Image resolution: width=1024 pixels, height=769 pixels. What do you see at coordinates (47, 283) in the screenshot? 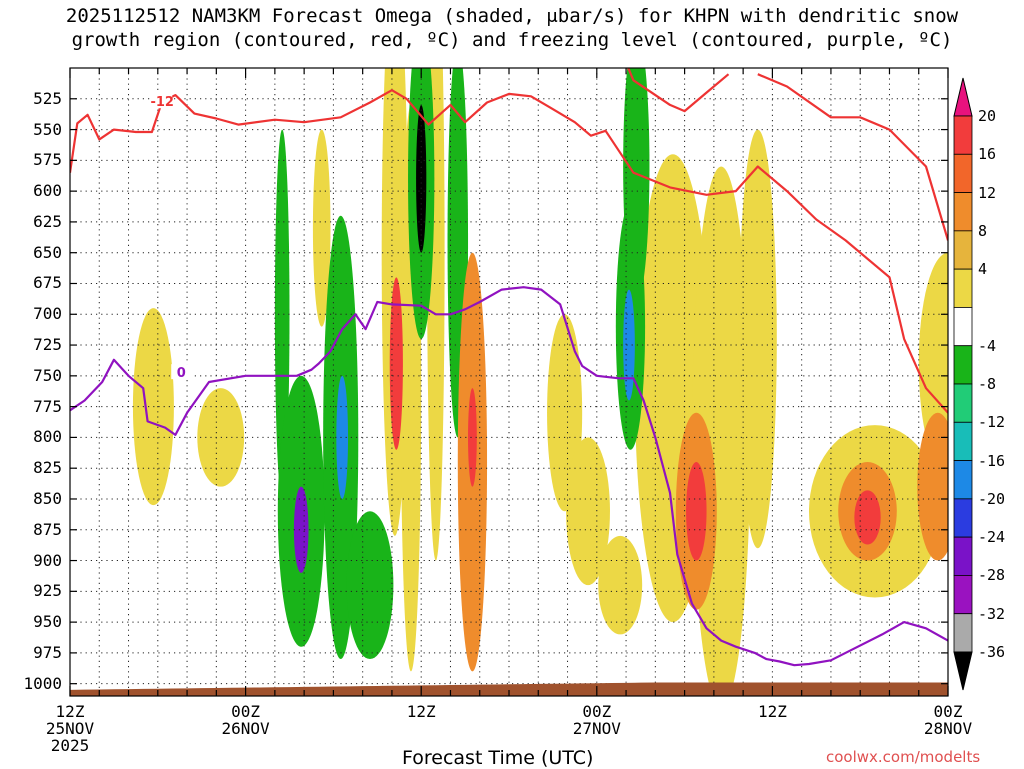
I see `y-tick-label-675: 675` at bounding box center [47, 283].